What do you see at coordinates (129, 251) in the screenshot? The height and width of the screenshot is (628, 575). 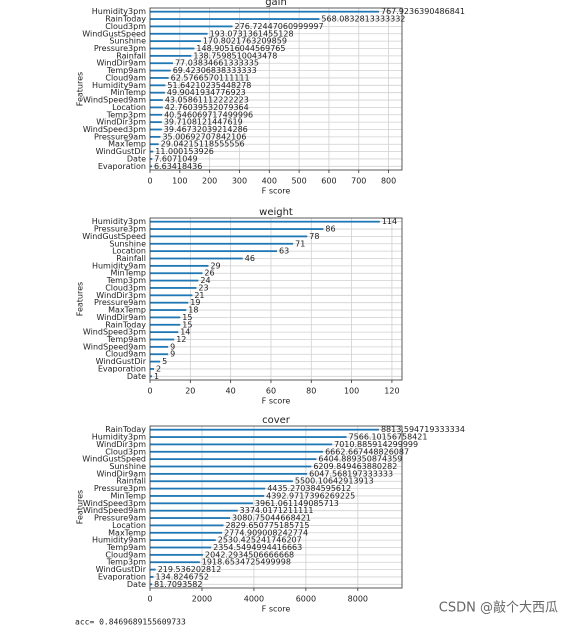 I see `y-tick-label: Location` at bounding box center [129, 251].